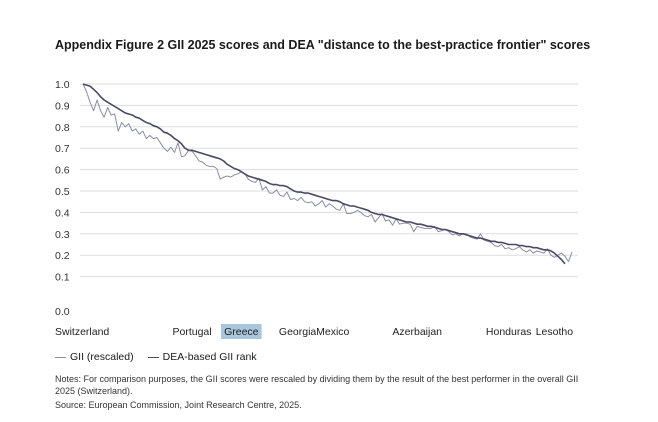 This screenshot has width=658, height=422. I want to click on x-label-highlight, so click(241, 331).